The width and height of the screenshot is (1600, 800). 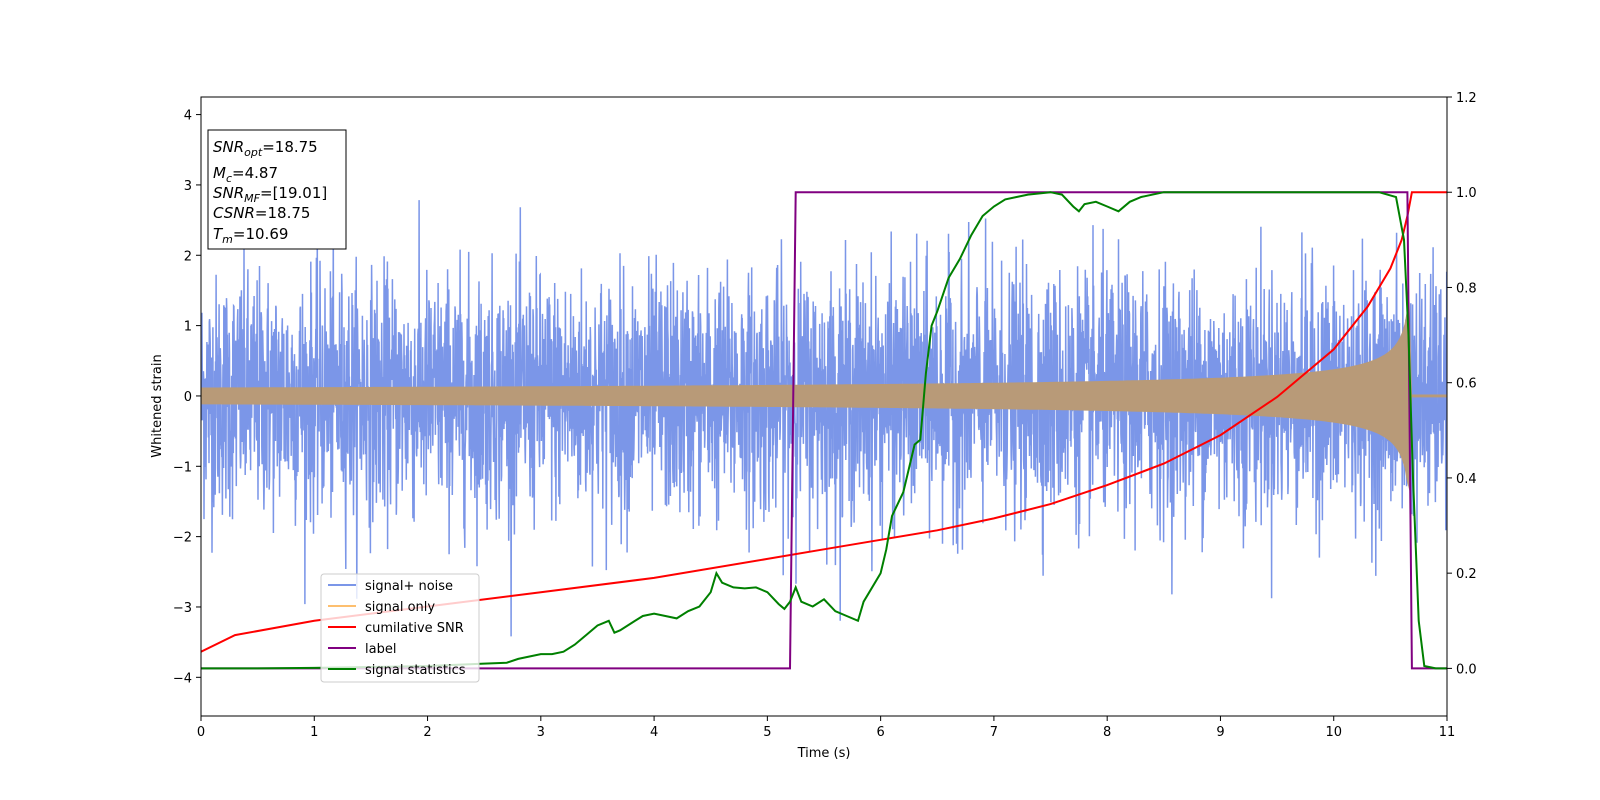 I want to click on info-csnr: CSNR=18.75, so click(x=261, y=213).